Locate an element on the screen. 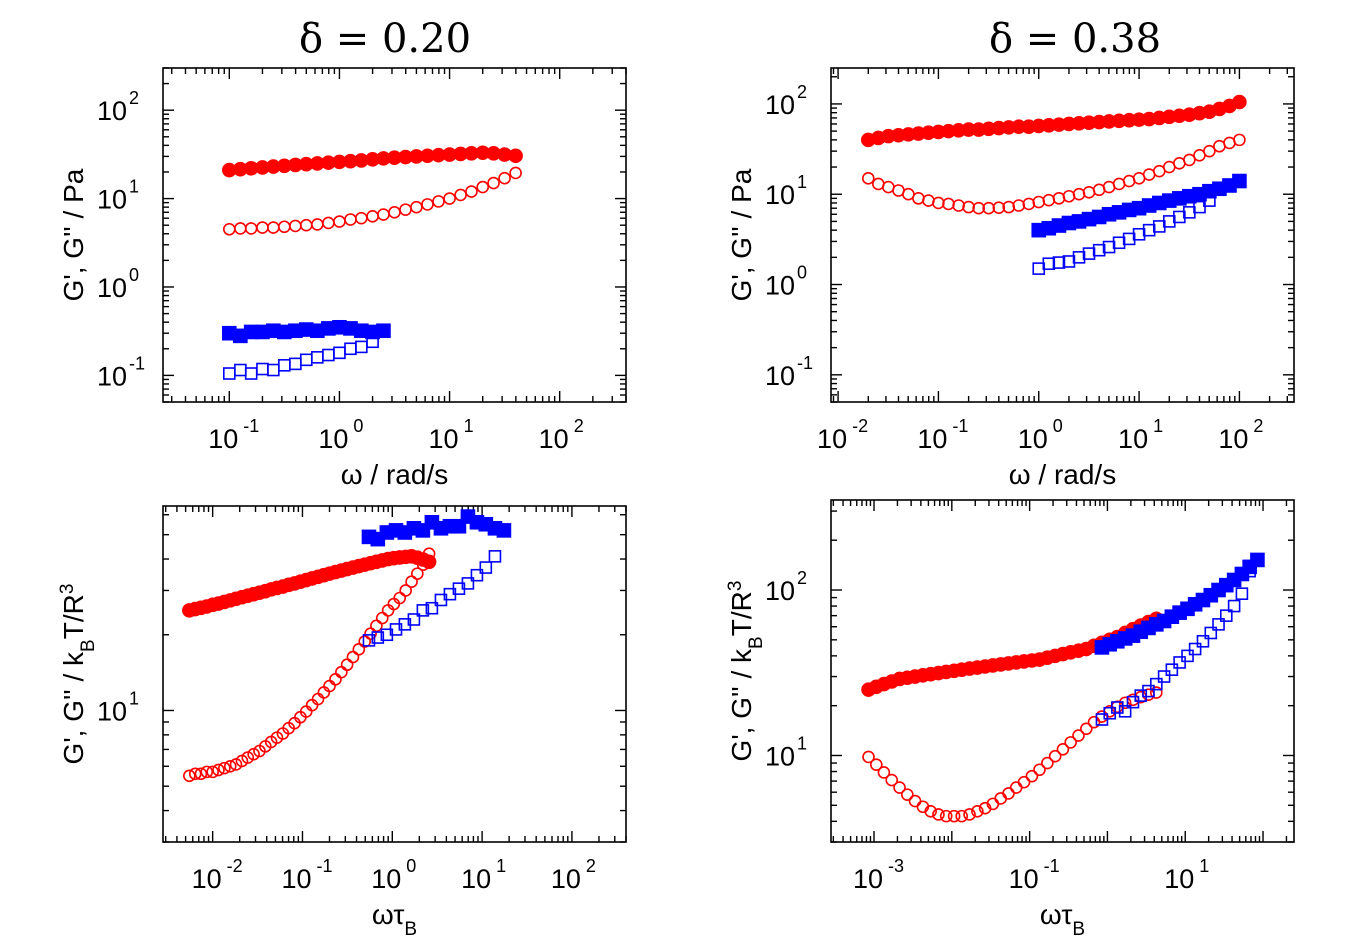 This screenshot has height=951, width=1369. x-axis-label: ωτB is located at coordinates (394, 919).